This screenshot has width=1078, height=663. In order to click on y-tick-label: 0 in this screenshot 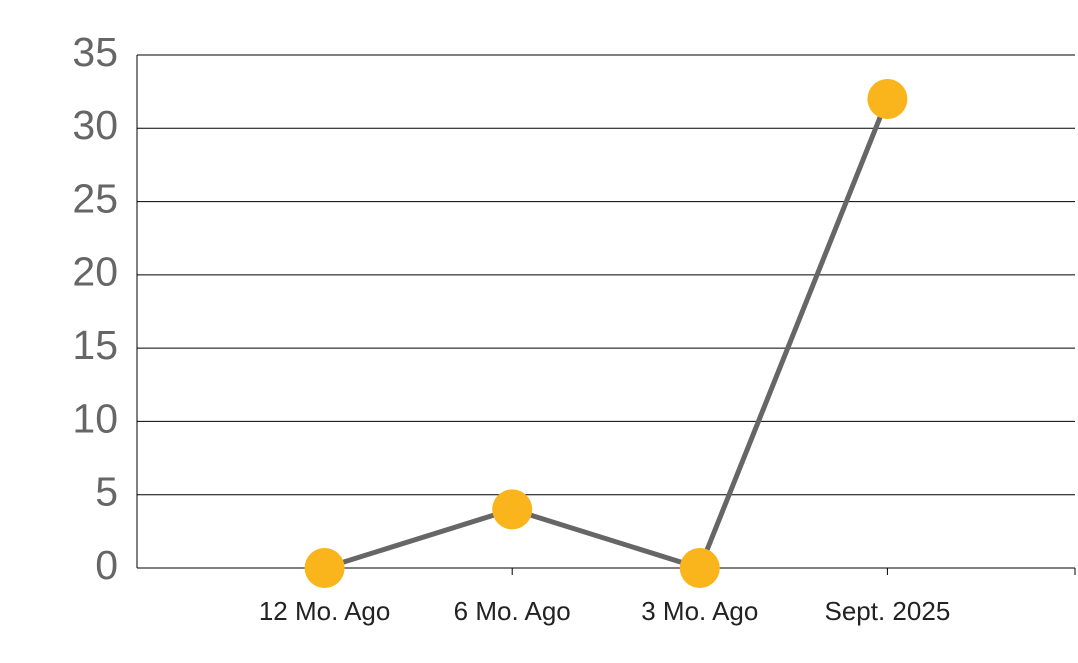, I will do `click(106, 565)`.